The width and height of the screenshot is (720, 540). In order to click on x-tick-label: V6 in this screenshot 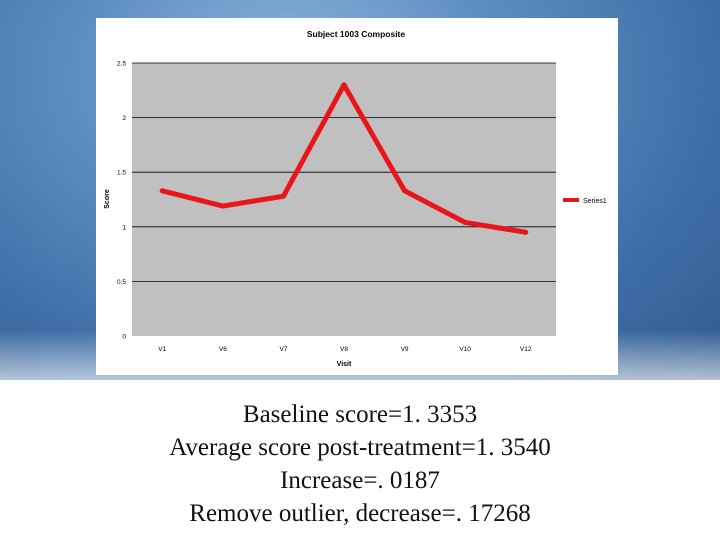, I will do `click(223, 349)`.